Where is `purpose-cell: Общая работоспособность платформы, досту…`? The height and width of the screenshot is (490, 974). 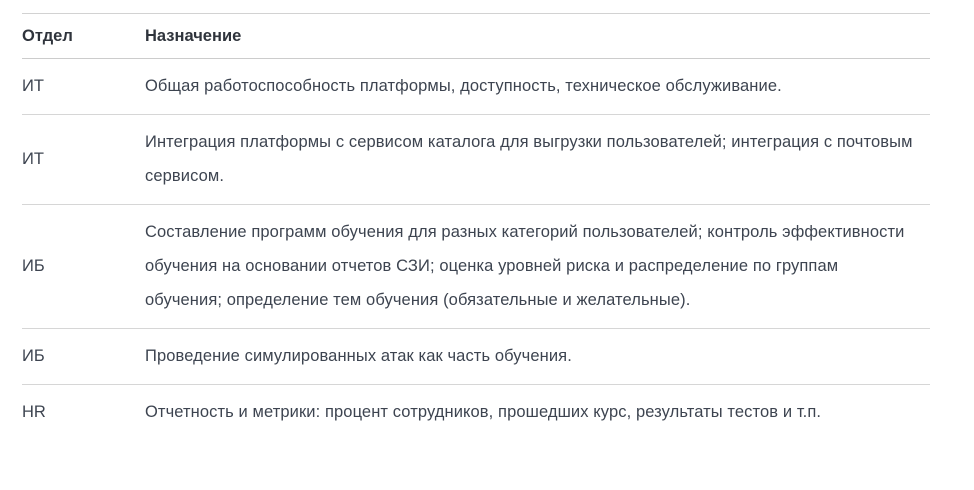
purpose-cell: Общая работоспособность платформы, досту… is located at coordinates (537, 86).